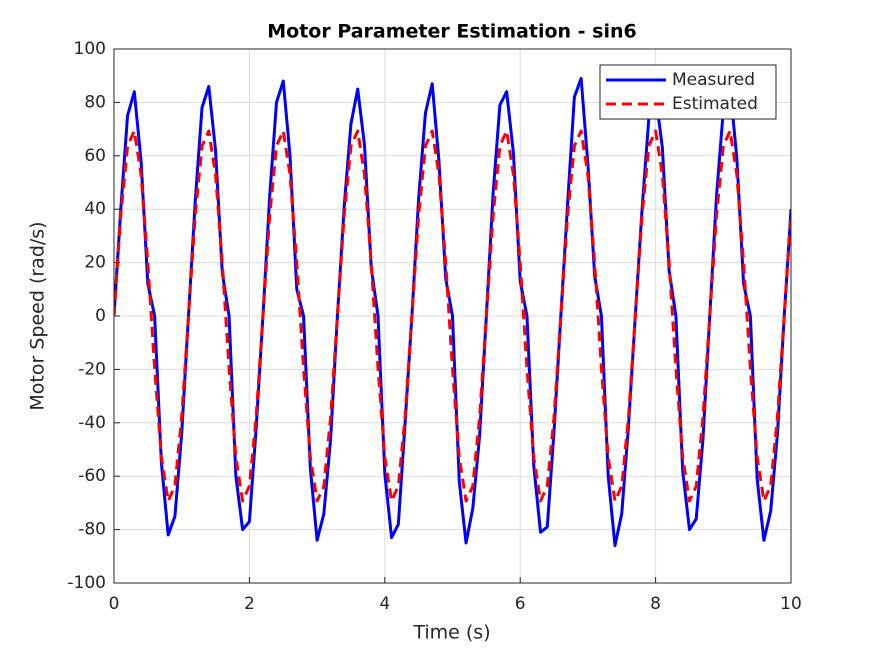 Image resolution: width=875 pixels, height=656 pixels. What do you see at coordinates (114, 604) in the screenshot?
I see `x-tick-label: 0` at bounding box center [114, 604].